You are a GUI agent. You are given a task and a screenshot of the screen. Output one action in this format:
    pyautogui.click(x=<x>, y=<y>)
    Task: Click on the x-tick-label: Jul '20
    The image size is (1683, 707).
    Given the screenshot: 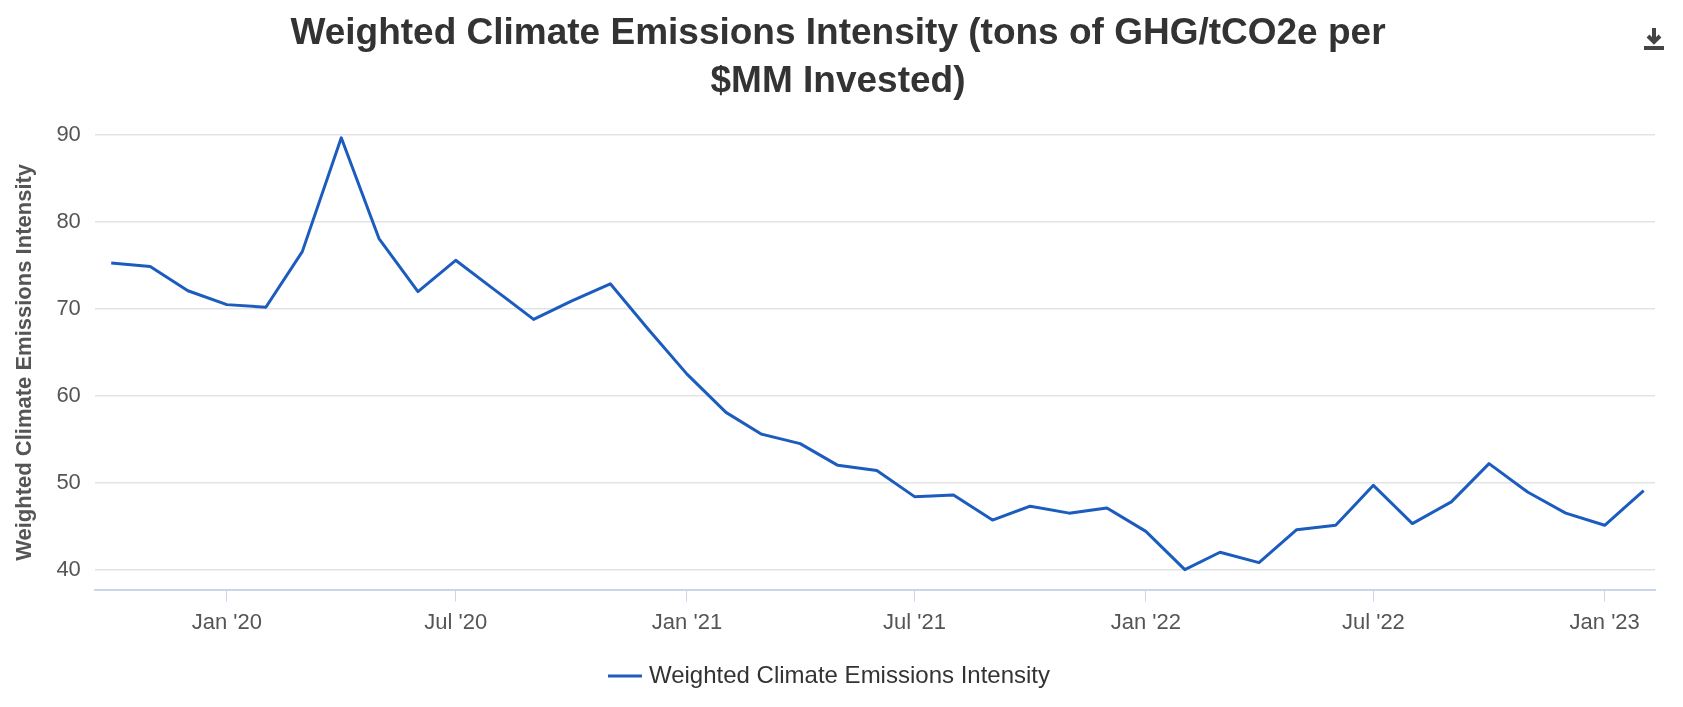 What is the action you would take?
    pyautogui.click(x=456, y=621)
    